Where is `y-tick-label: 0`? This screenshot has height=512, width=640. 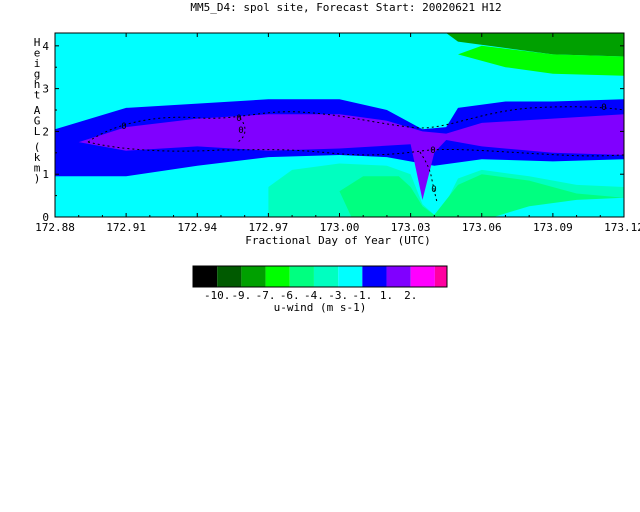
y-tick-label: 0 is located at coordinates (45, 217).